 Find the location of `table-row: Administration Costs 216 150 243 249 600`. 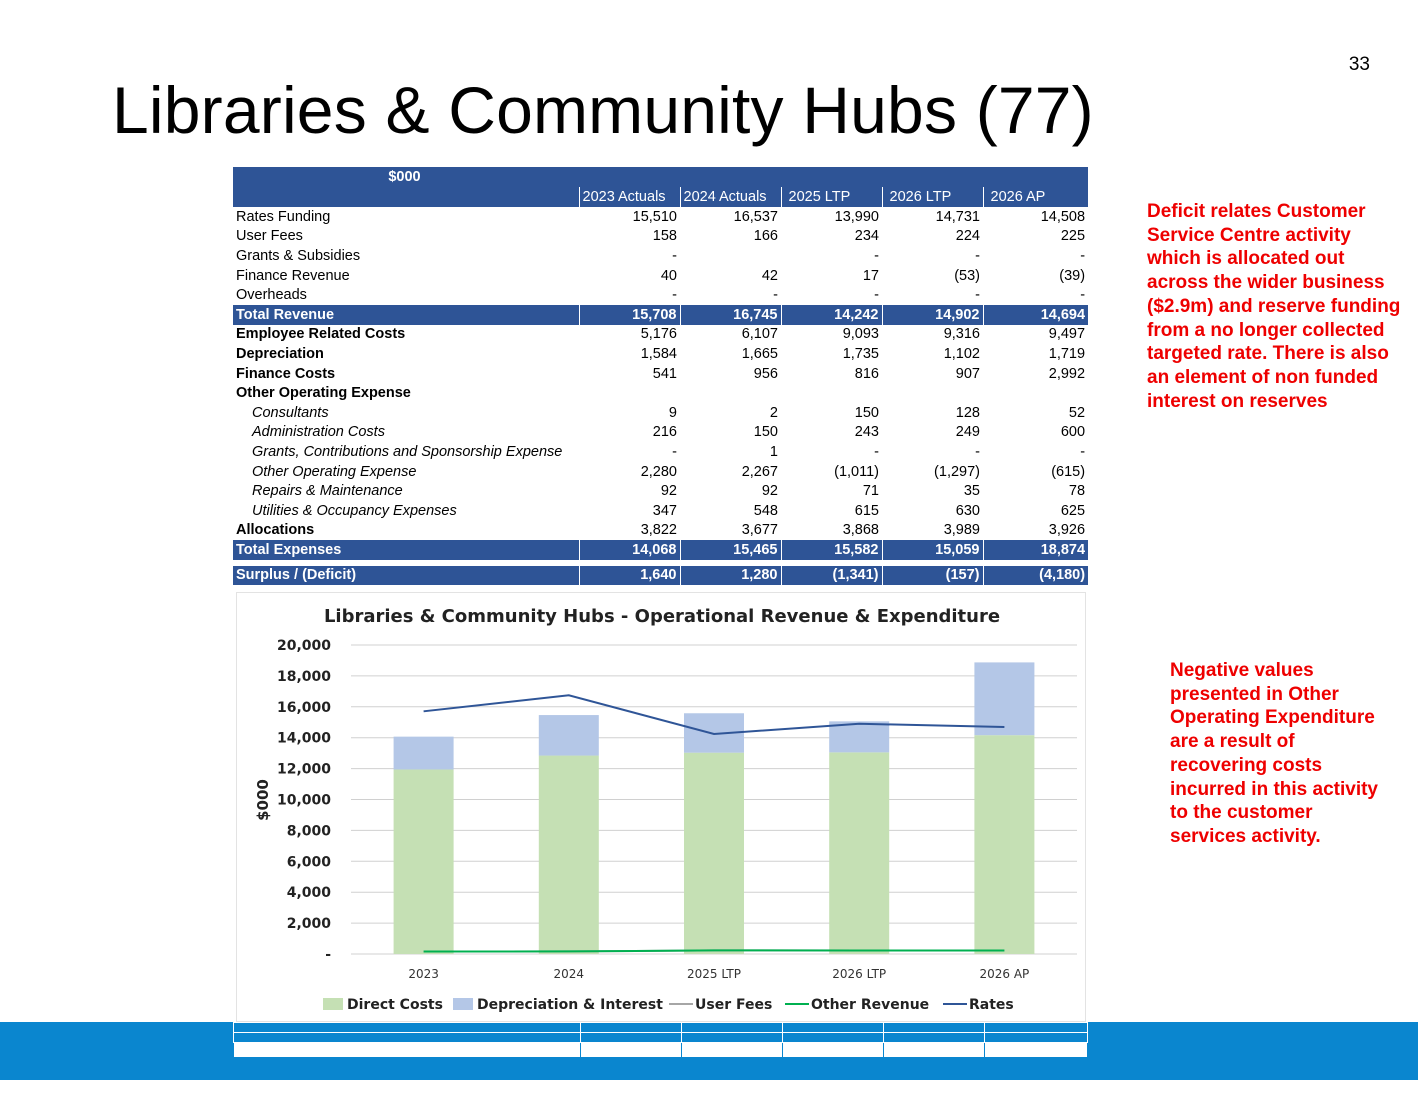

table-row: Administration Costs 216 150 243 249 600 is located at coordinates (660, 433).